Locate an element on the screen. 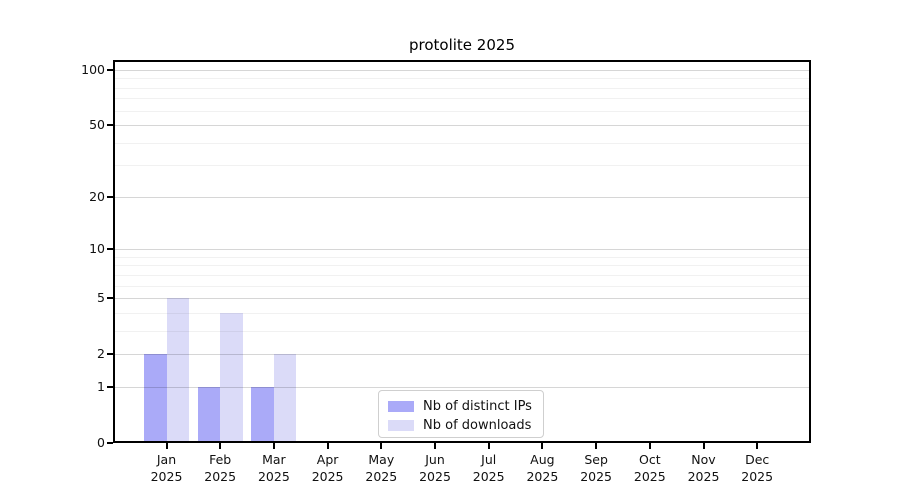 The width and height of the screenshot is (900, 500). legend-item-downloads: Nb of downloads is located at coordinates (461, 425).